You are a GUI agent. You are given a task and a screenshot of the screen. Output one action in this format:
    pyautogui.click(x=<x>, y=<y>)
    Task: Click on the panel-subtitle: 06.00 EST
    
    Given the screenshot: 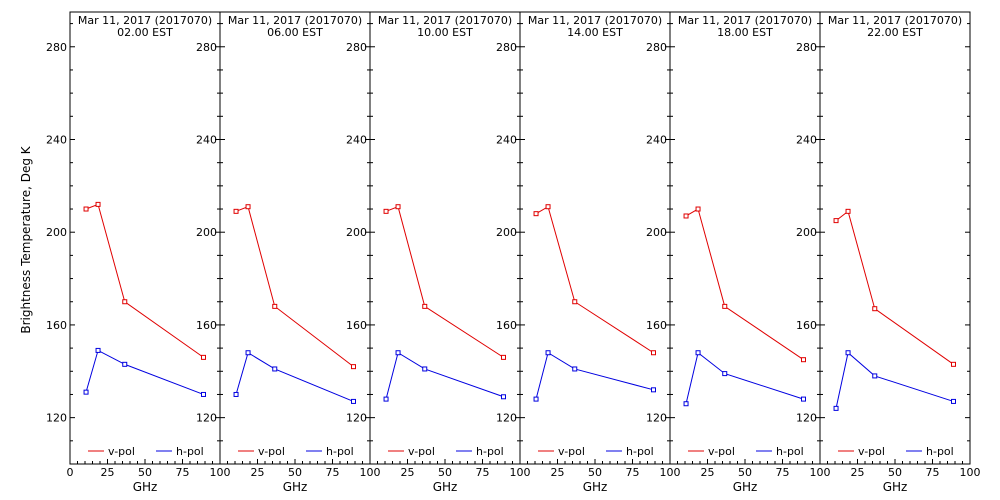 What is the action you would take?
    pyautogui.click(x=295, y=32)
    